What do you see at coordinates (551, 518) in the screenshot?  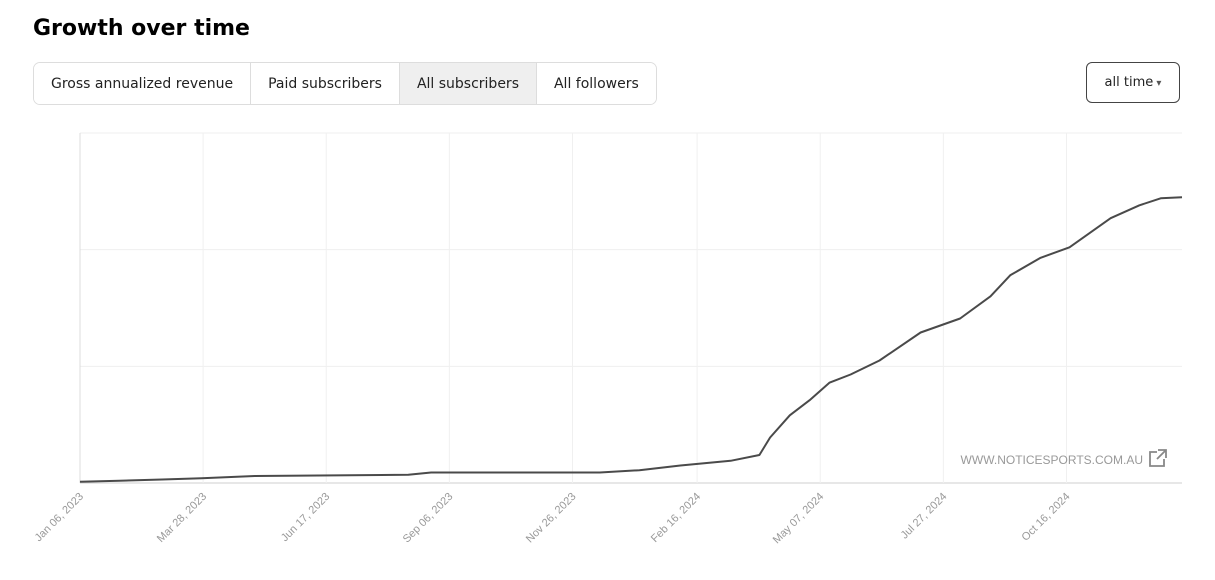 I see `x-tick-label: Nov 26, 2023` at bounding box center [551, 518].